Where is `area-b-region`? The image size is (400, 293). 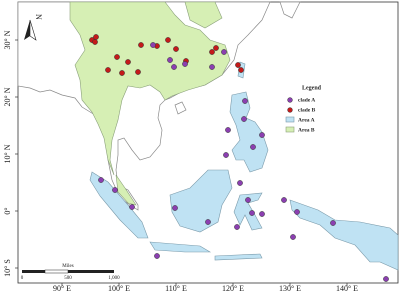
area-b-region is located at coordinates (203, 15).